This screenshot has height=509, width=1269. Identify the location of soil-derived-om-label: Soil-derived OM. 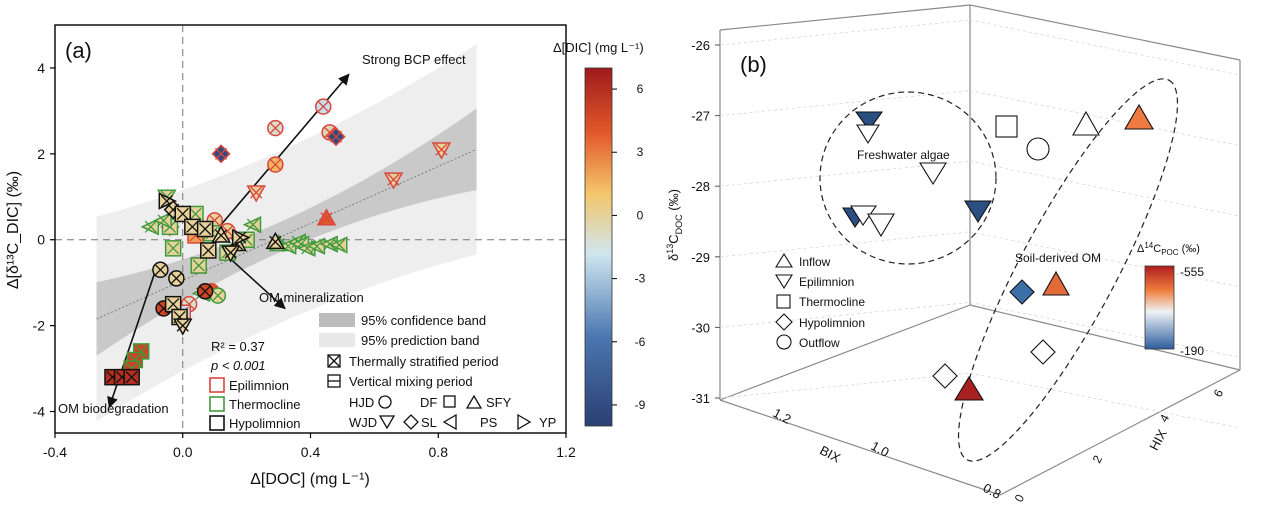
(1058, 258).